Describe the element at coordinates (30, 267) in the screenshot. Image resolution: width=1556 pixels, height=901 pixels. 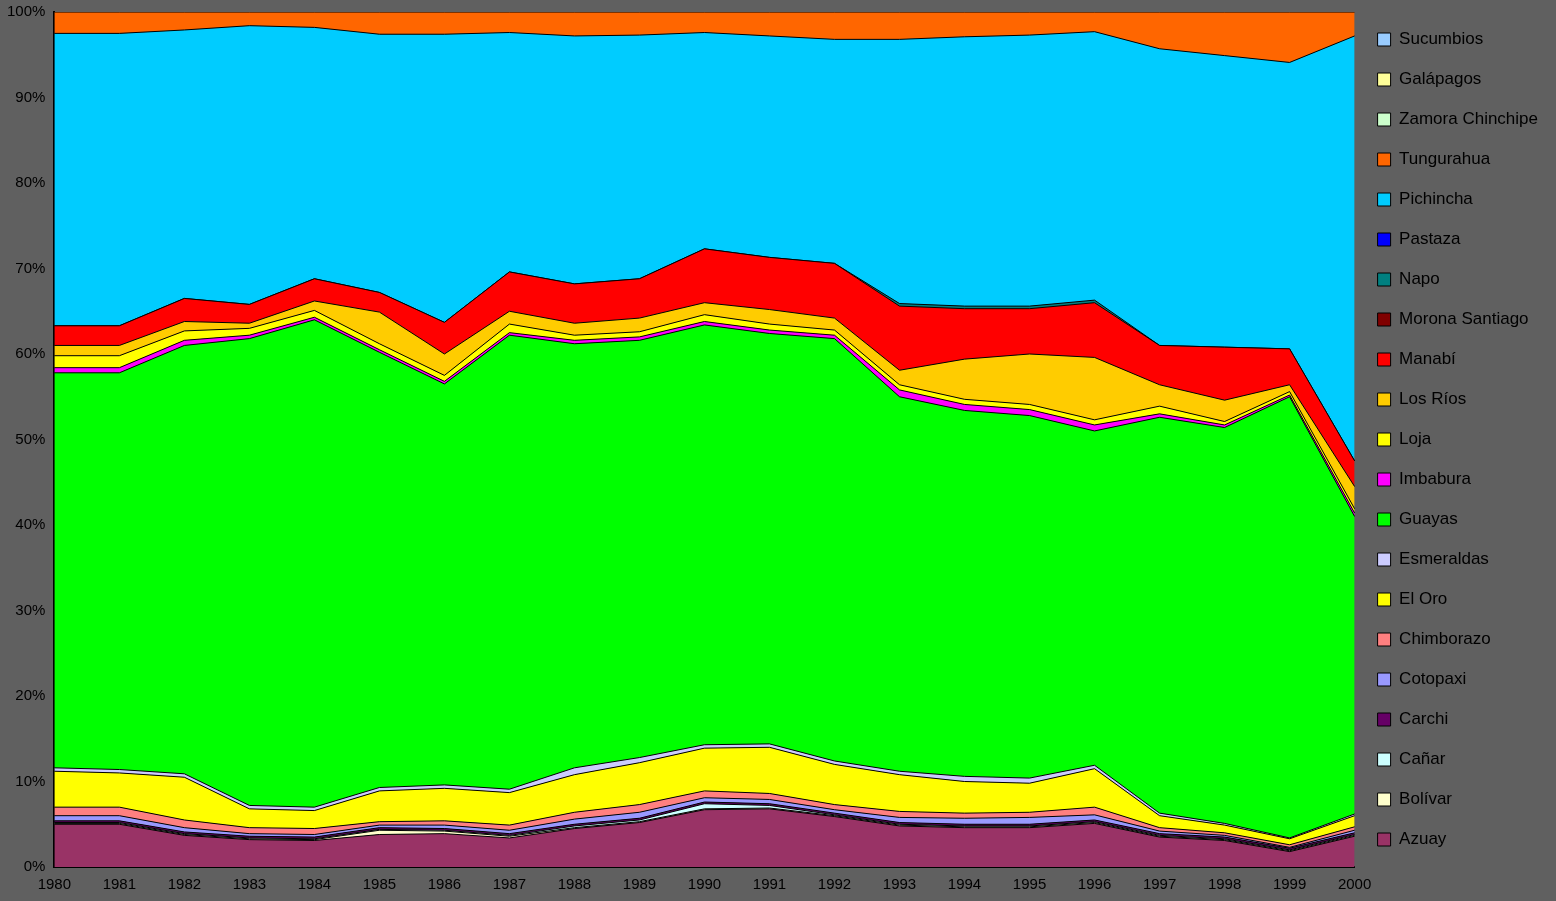
I see `y-tick-label: 70%` at that location.